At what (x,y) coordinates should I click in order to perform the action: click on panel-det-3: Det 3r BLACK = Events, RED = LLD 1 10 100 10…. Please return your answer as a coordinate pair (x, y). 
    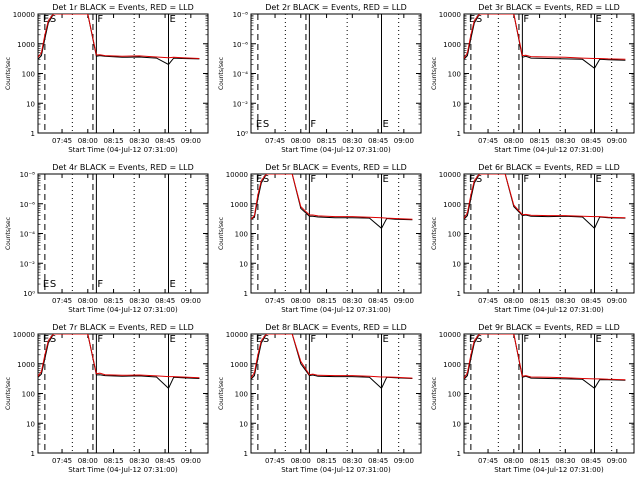
    Looking at the image, I should click on (533, 78).